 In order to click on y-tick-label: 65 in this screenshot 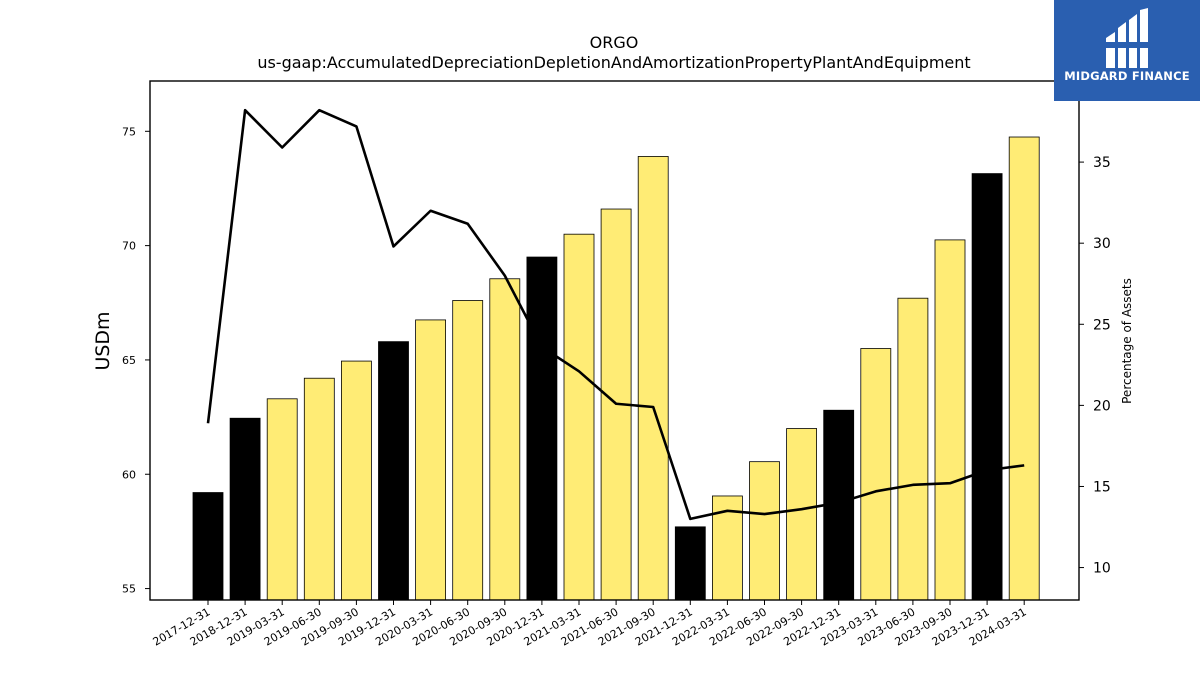, I will do `click(129, 360)`.